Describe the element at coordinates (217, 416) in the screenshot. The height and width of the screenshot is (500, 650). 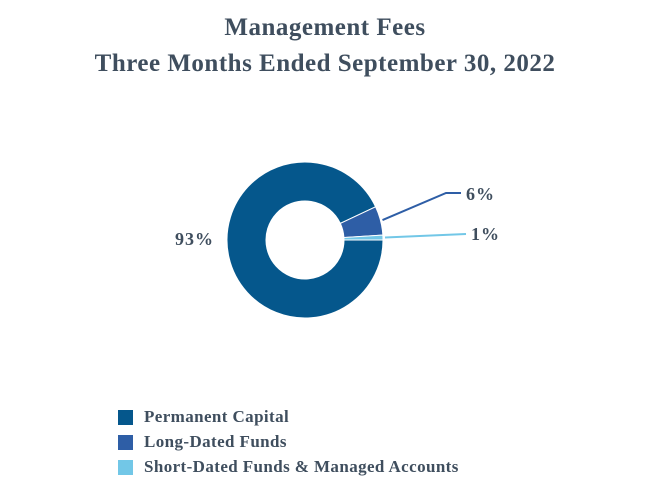
I see `legend-label: Permanent Capital` at that location.